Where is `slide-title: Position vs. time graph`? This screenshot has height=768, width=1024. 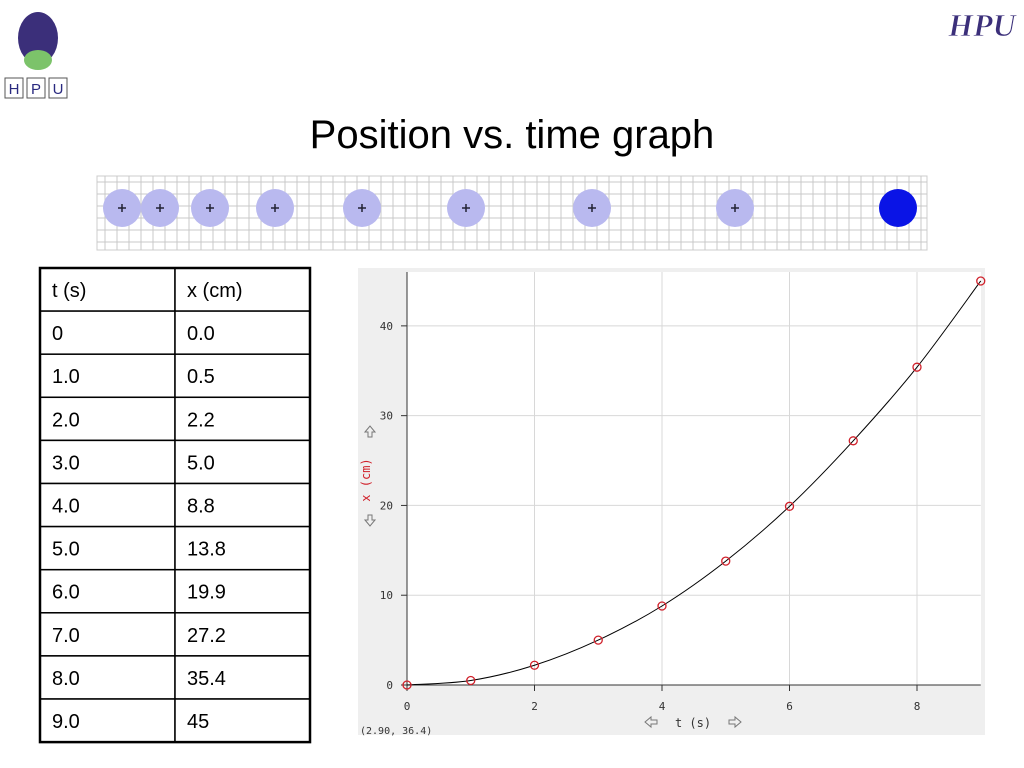
slide-title: Position vs. time graph is located at coordinates (512, 135).